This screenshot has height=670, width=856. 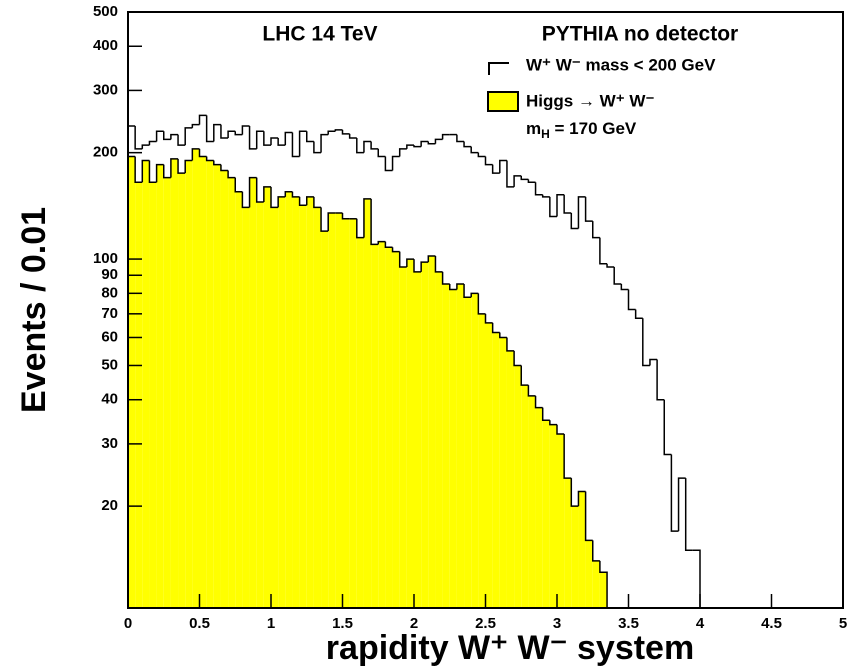 What do you see at coordinates (590, 100) in the screenshot?
I see `legend-label: Higgs → W⁺ W⁻` at bounding box center [590, 100].